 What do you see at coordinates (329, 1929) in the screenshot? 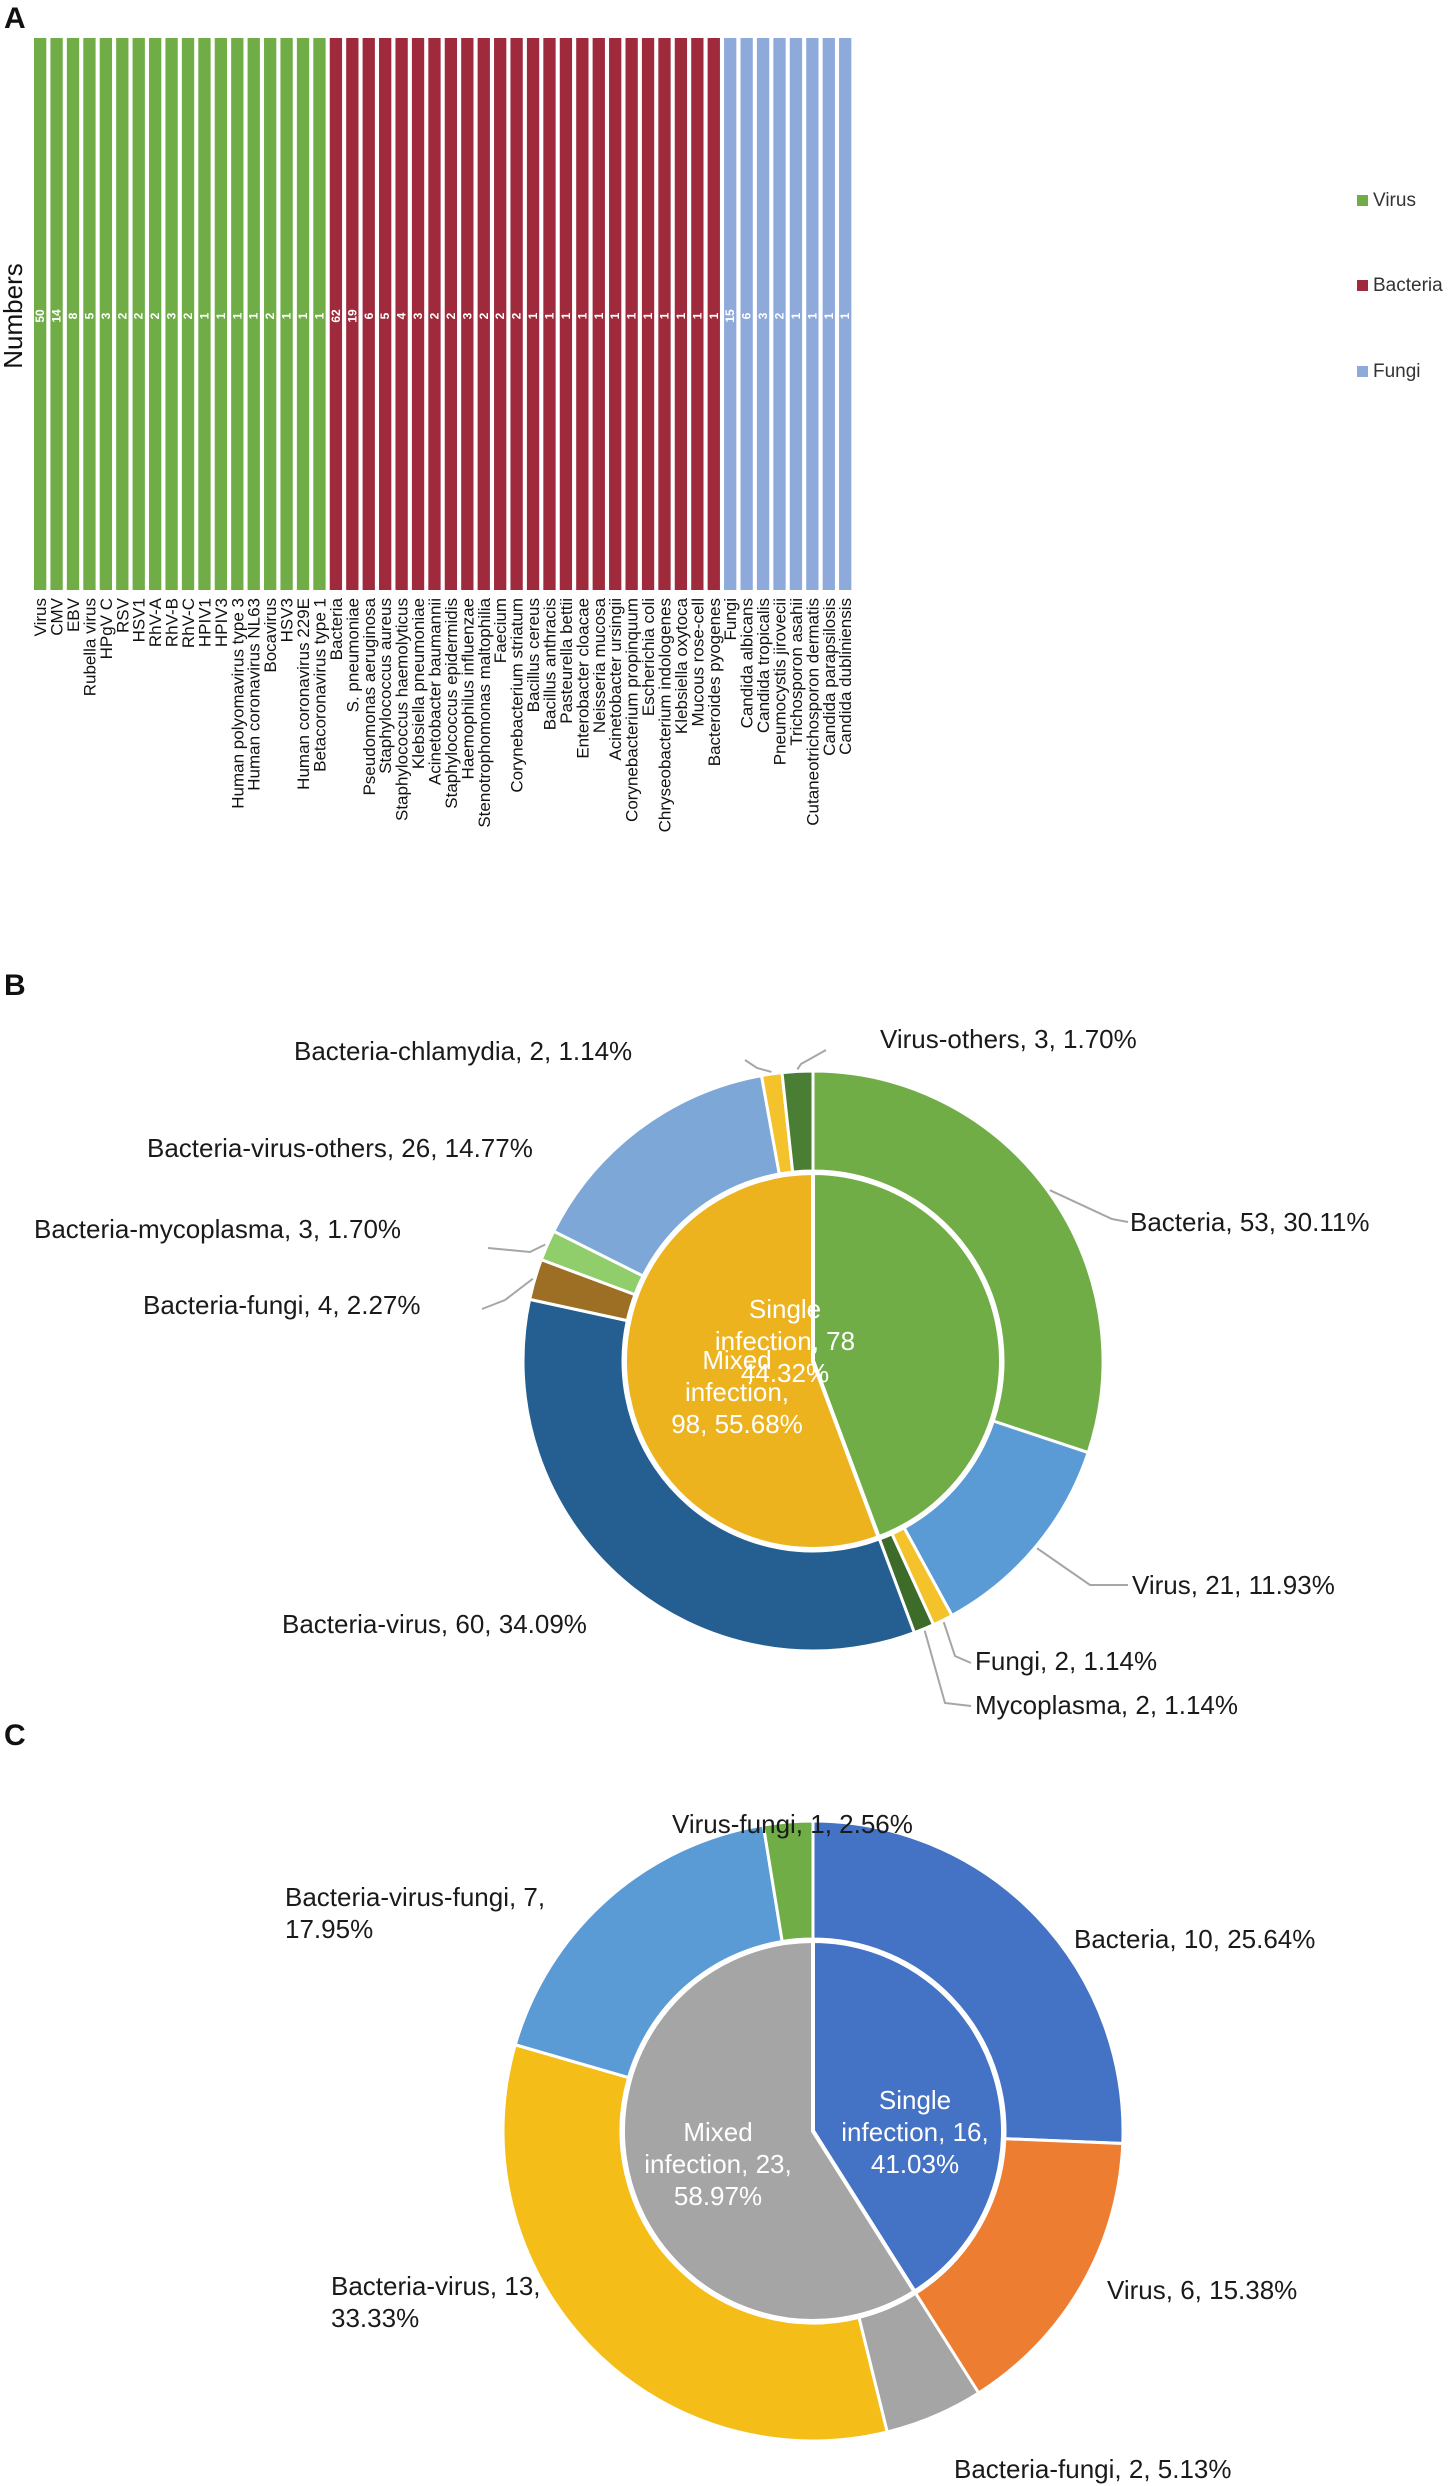
I see `outer-label-bacteria-virus-fungi: 17.95%` at bounding box center [329, 1929].